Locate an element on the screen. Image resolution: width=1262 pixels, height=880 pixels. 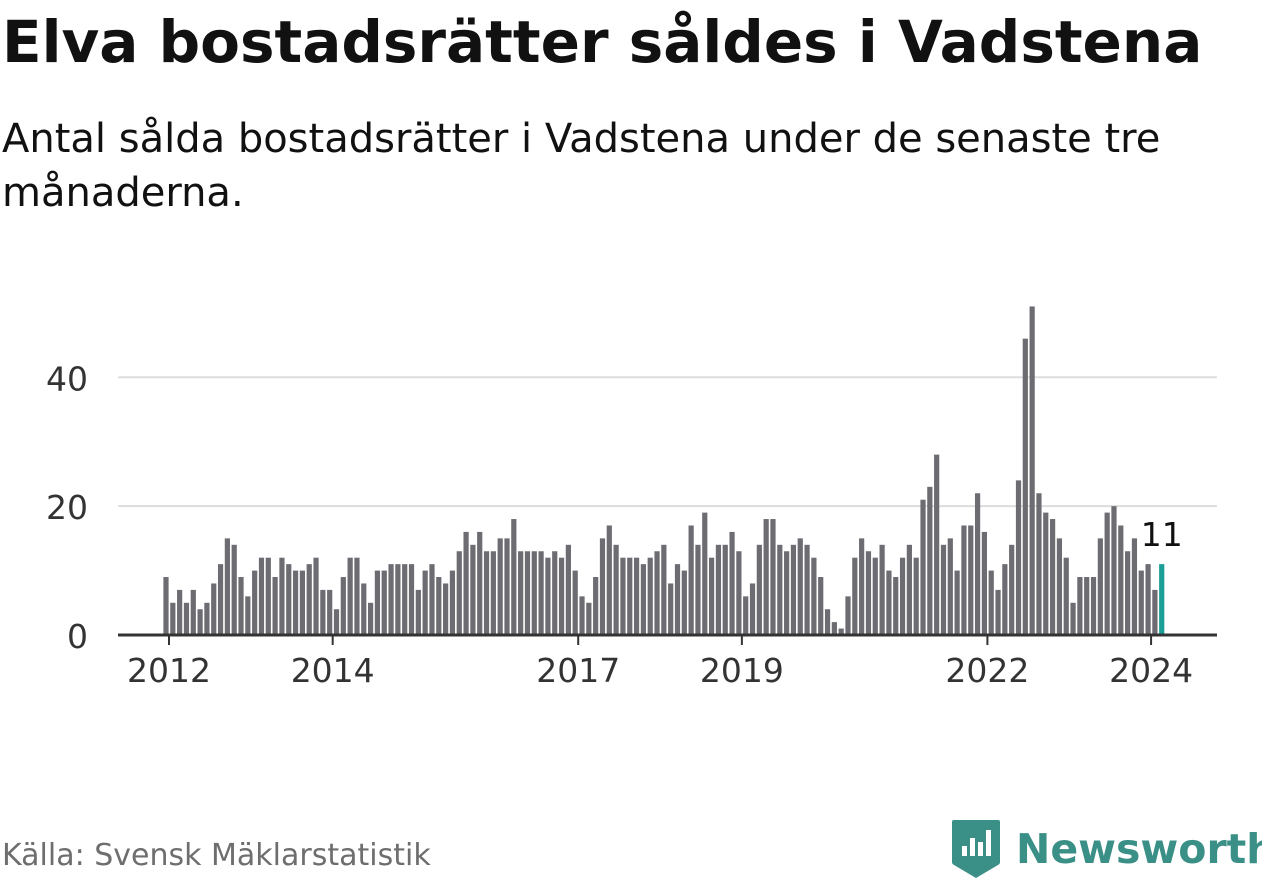
brand-logo: Newsworthy is located at coordinates (1106, 849).